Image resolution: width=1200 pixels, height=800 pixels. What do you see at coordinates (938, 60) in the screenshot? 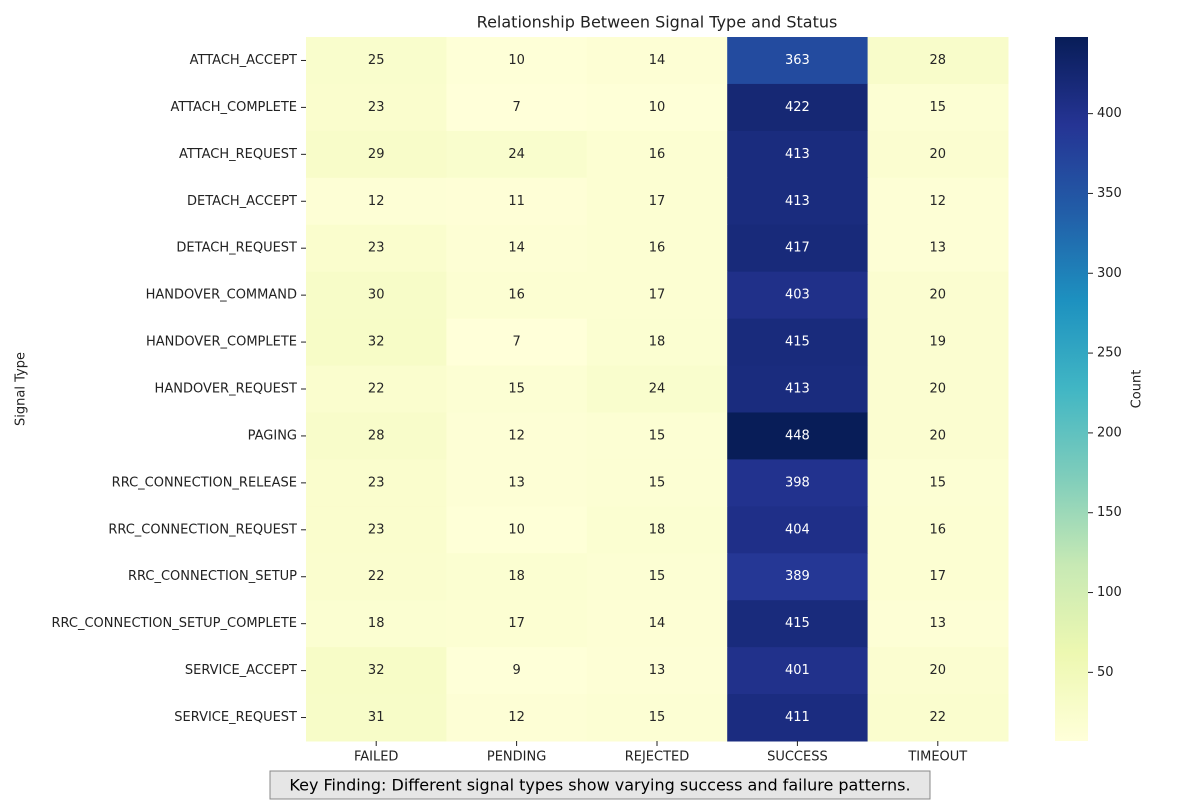
I see `cell-label: 28` at bounding box center [938, 60].